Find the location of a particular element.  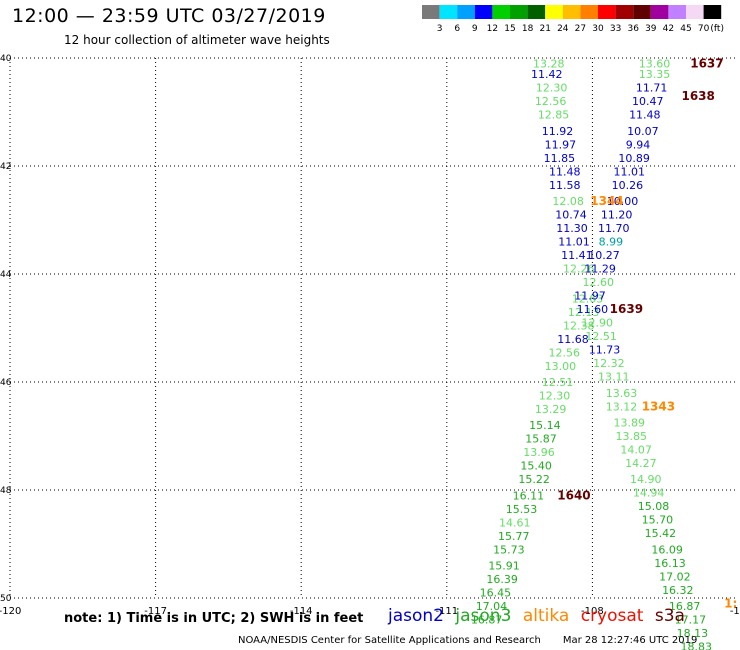

longitude-label: -10 is located at coordinates (735, 611).